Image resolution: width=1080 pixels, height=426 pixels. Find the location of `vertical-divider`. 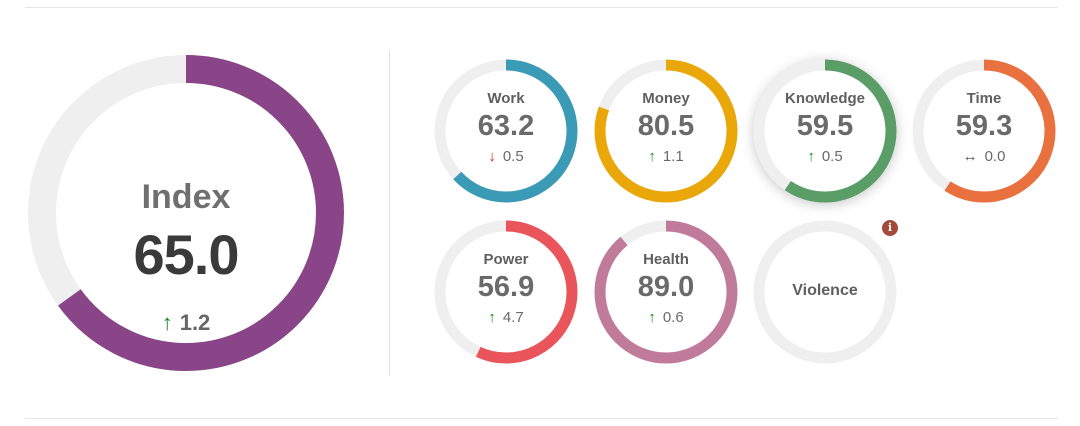

vertical-divider is located at coordinates (389, 213).